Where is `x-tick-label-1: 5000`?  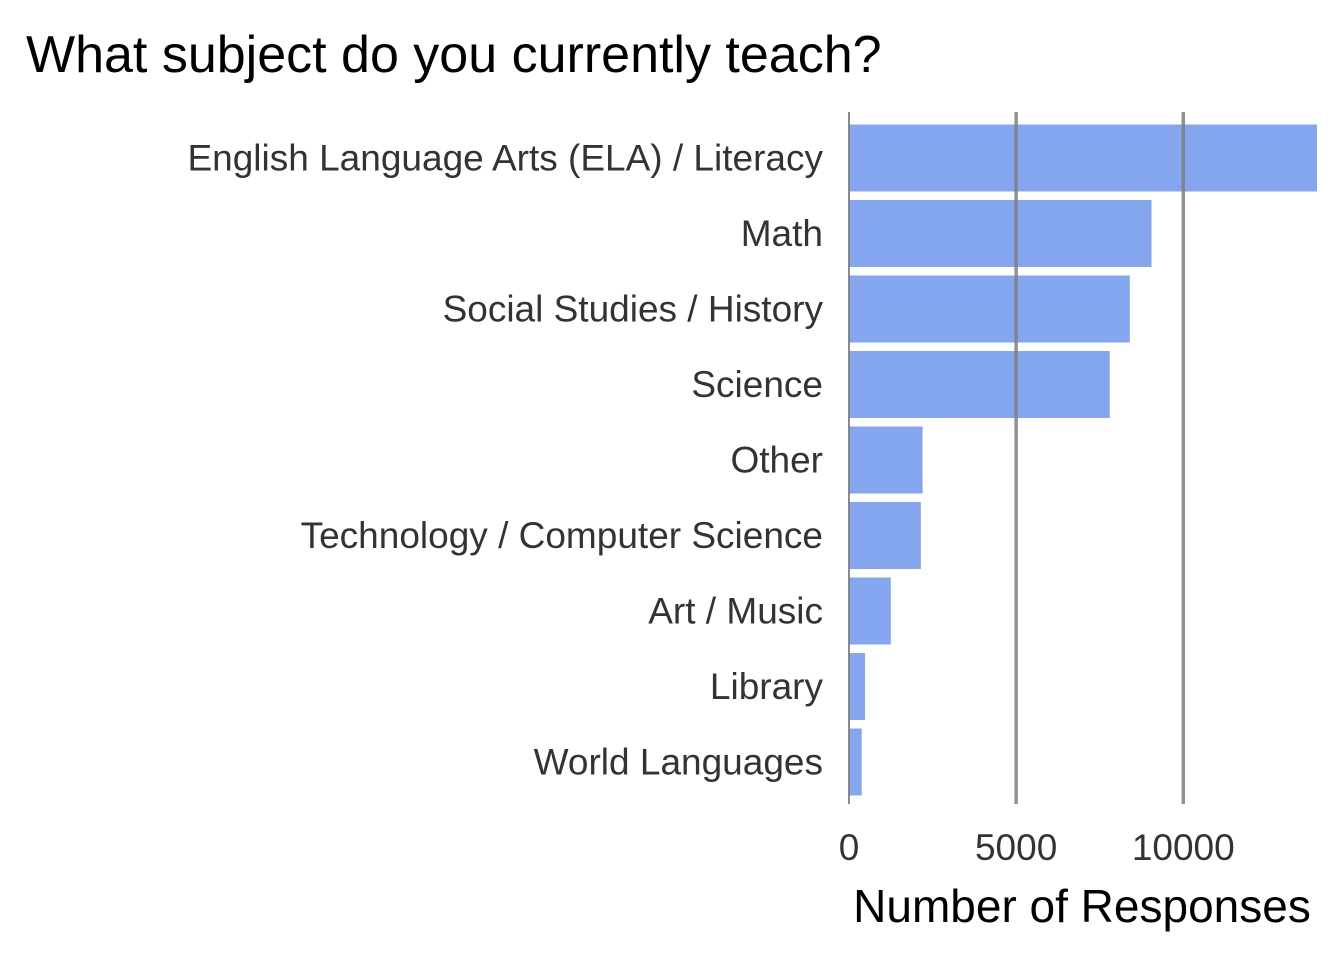
x-tick-label-1: 5000 is located at coordinates (1016, 847).